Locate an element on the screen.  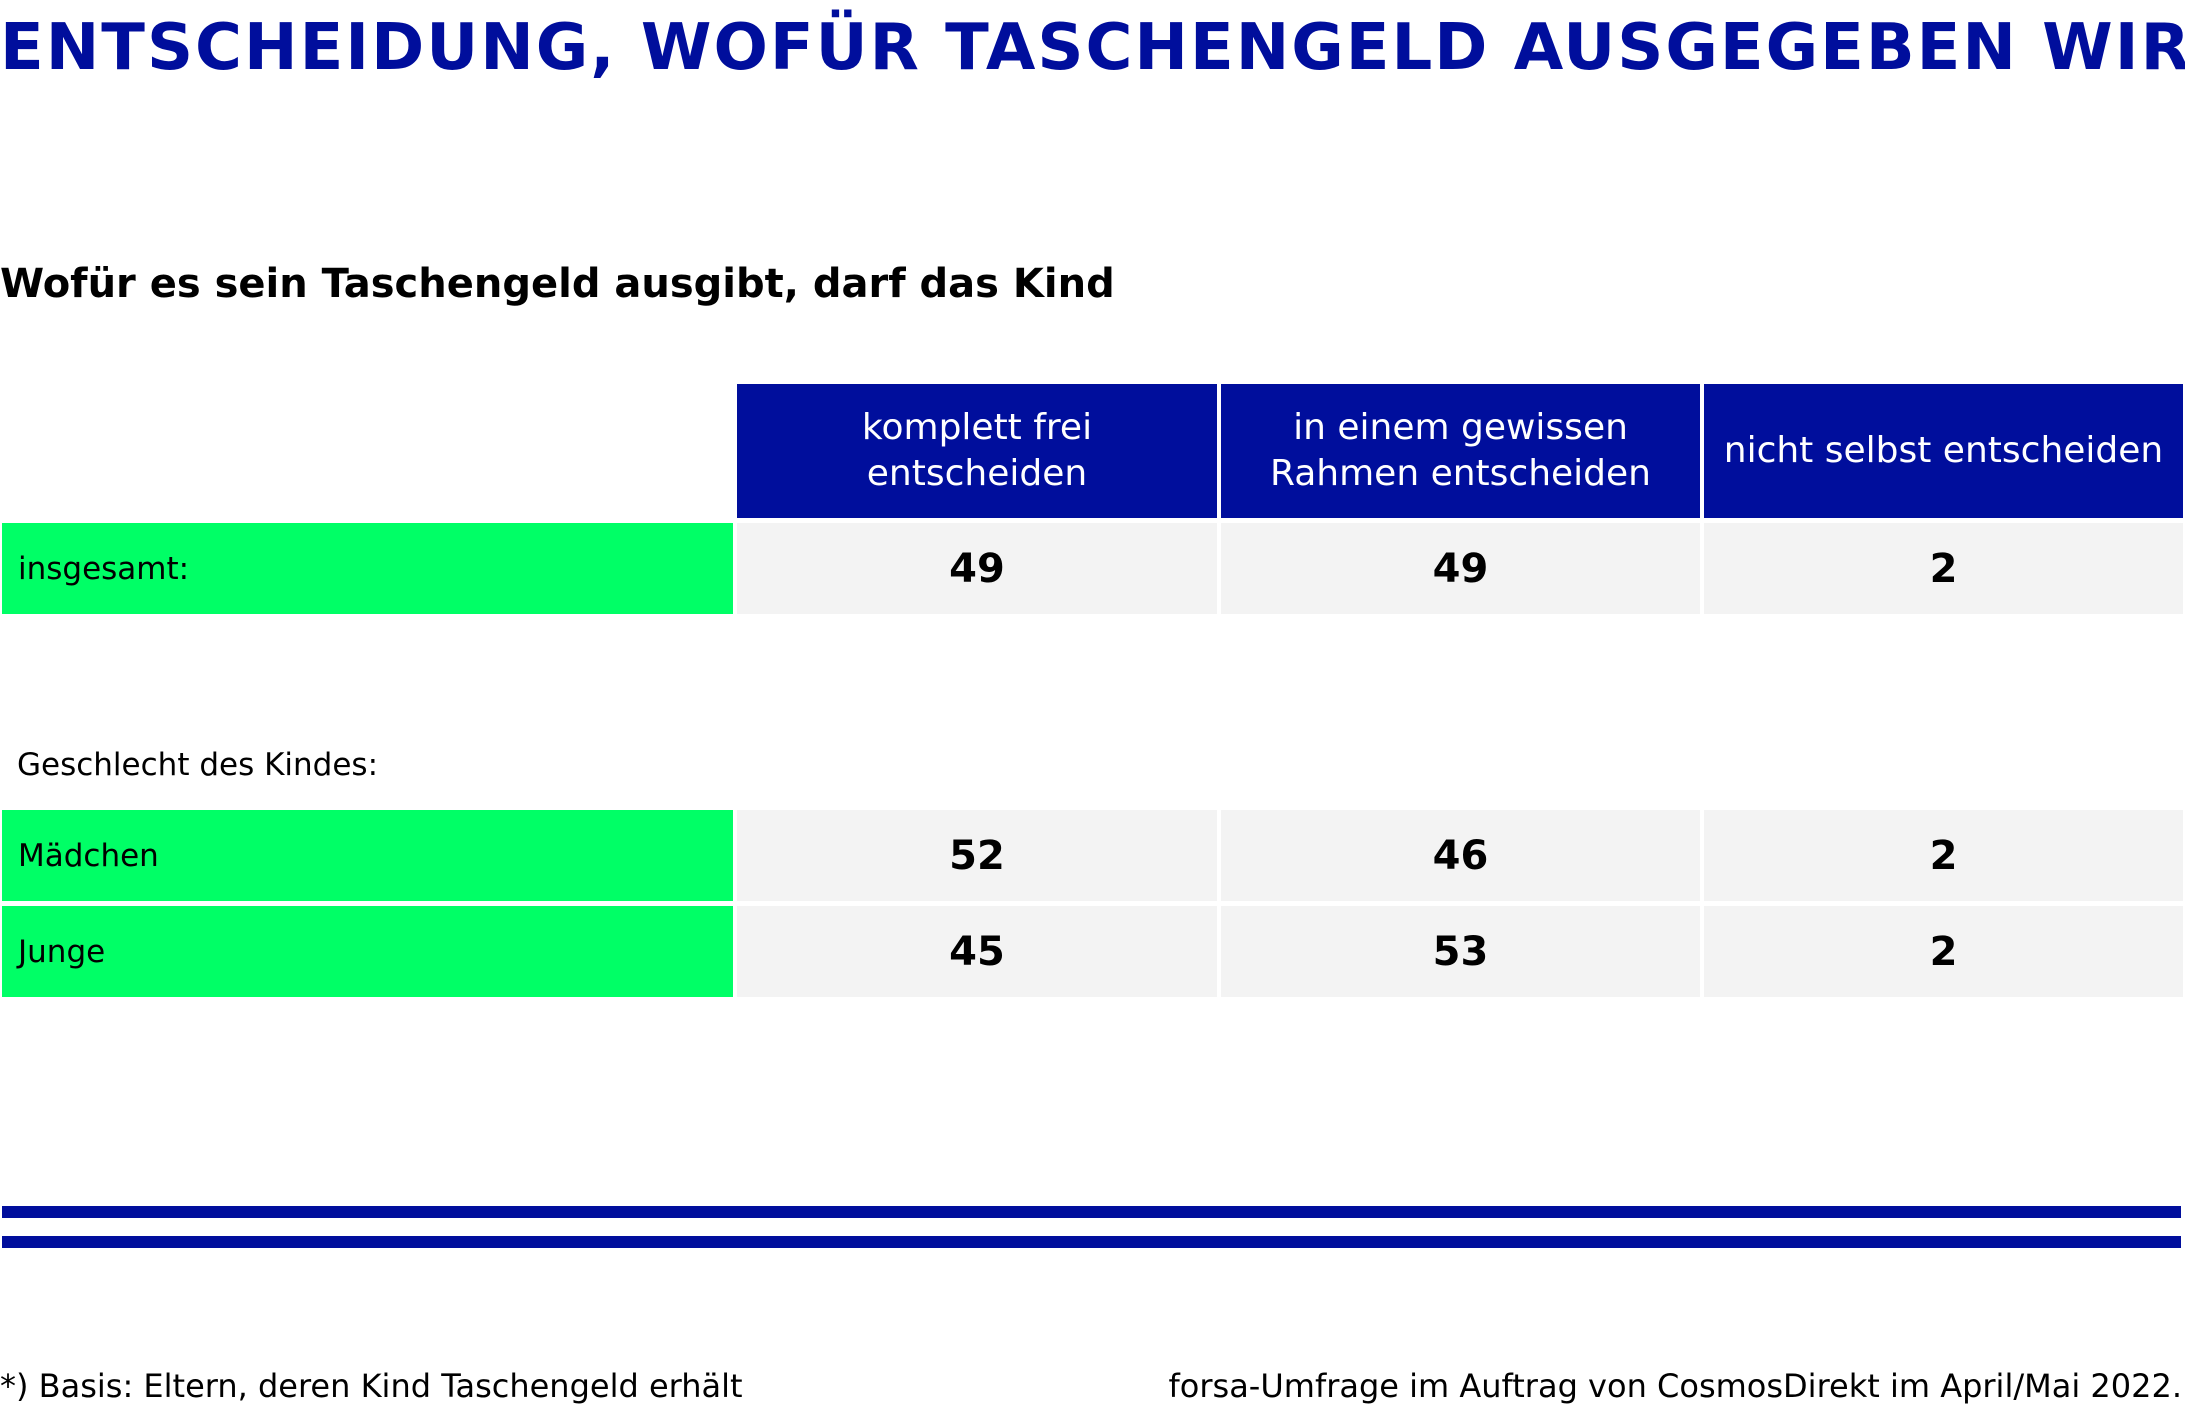
column-header-frei: komplett frei entscheiden is located at coordinates (977, 451).